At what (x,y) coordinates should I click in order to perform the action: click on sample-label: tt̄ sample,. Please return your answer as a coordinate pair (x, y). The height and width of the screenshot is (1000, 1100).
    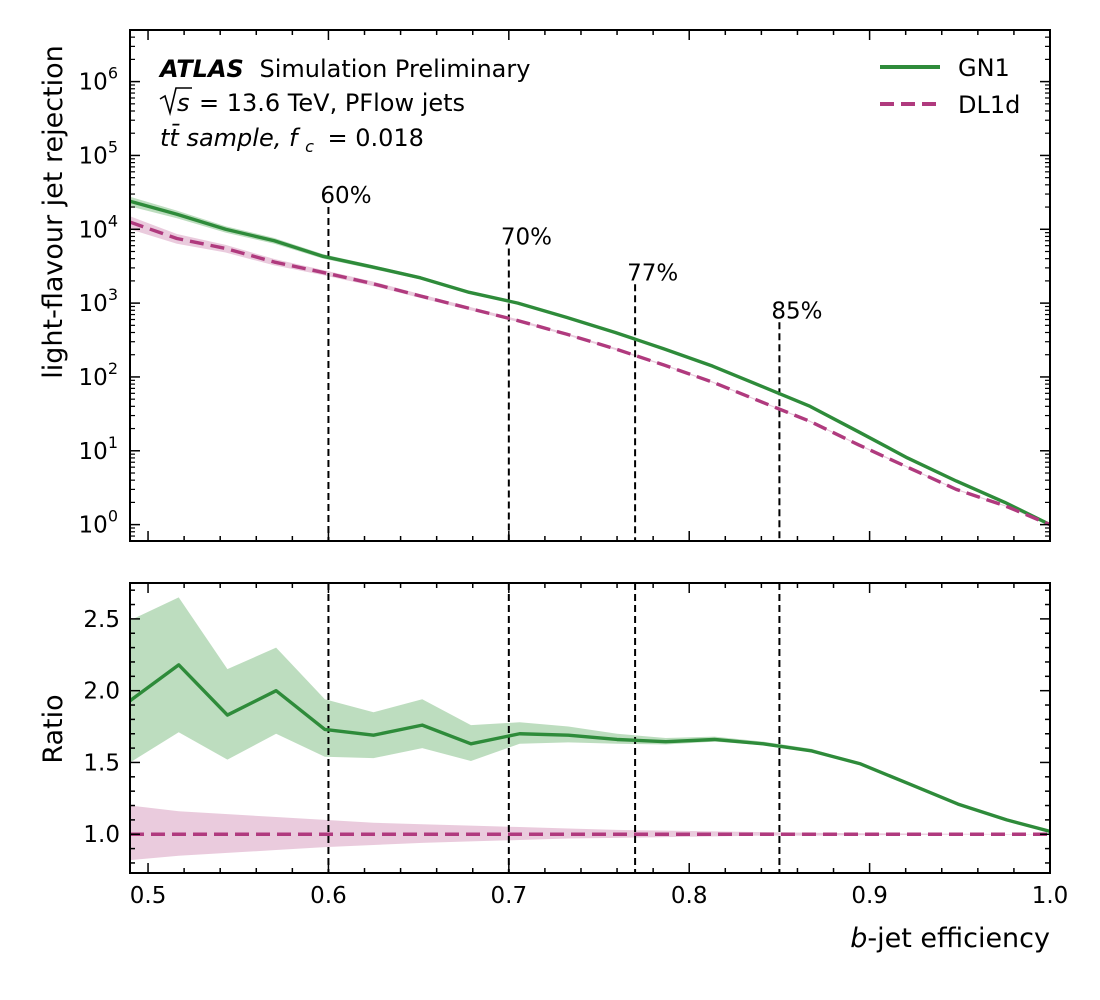
    Looking at the image, I should click on (224, 137).